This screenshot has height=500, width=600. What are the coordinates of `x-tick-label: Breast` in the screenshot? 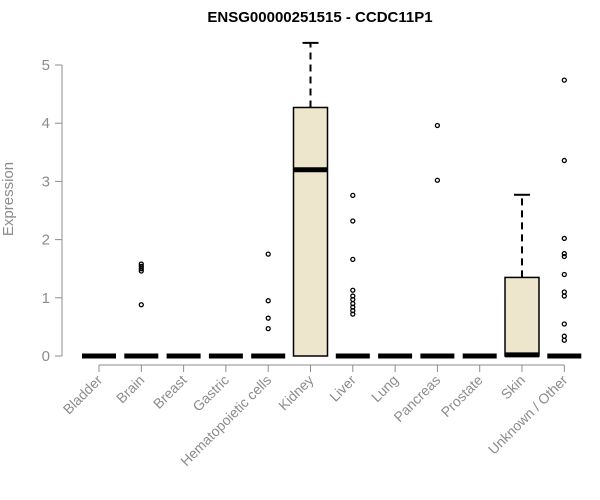 It's located at (170, 392).